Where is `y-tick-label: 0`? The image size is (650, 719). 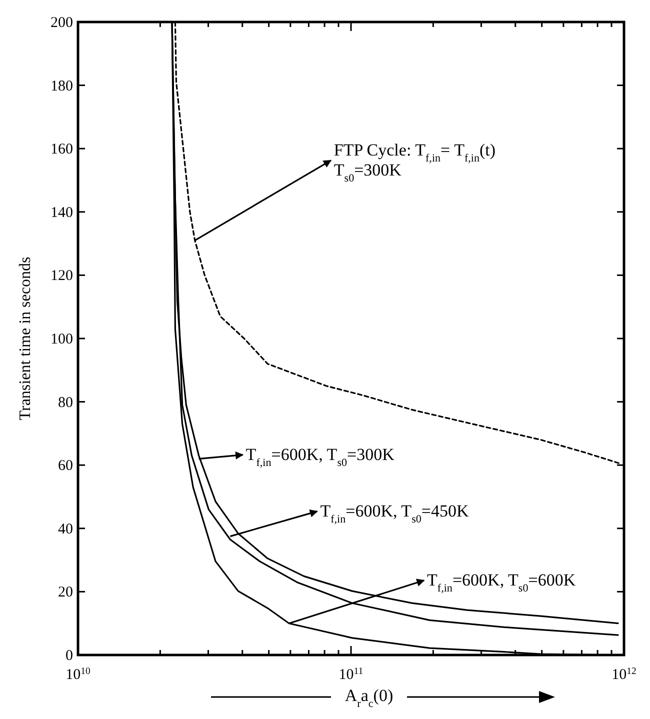 y-tick-label: 0 is located at coordinates (69, 656).